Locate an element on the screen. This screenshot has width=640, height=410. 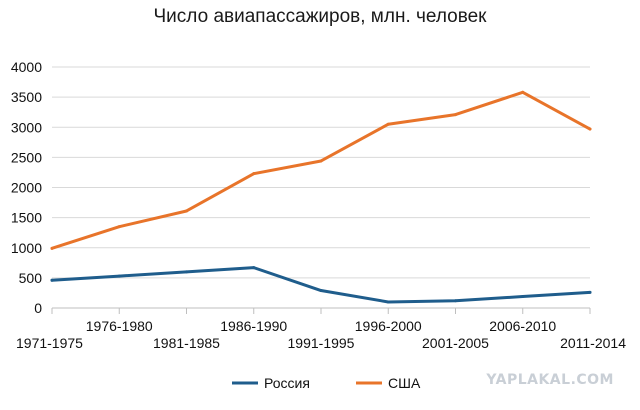
x-tick-label: 1986-1990 is located at coordinates (253, 326).